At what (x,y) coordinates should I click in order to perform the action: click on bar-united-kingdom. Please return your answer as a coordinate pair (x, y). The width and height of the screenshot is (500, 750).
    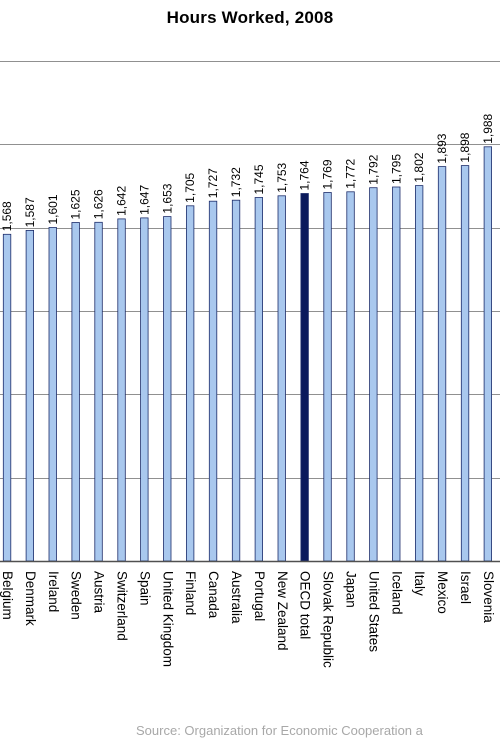
    Looking at the image, I should click on (167, 389).